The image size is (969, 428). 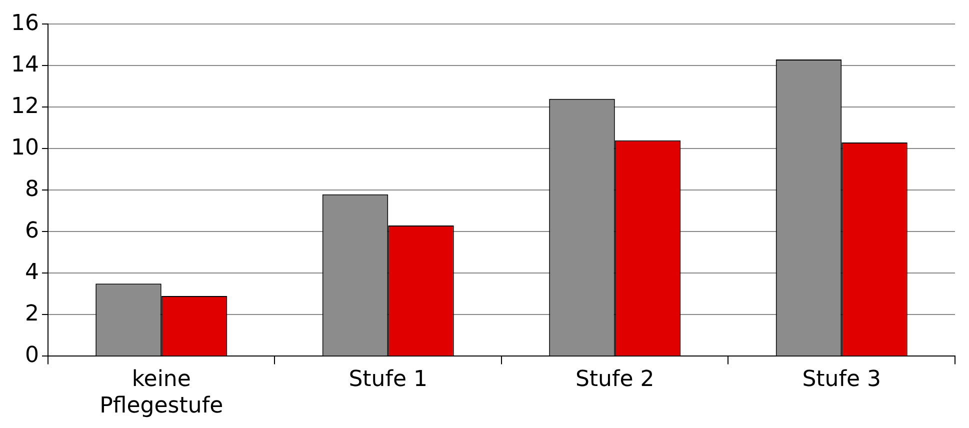 What do you see at coordinates (24, 23) in the screenshot?
I see `y-tick-label: 16` at bounding box center [24, 23].